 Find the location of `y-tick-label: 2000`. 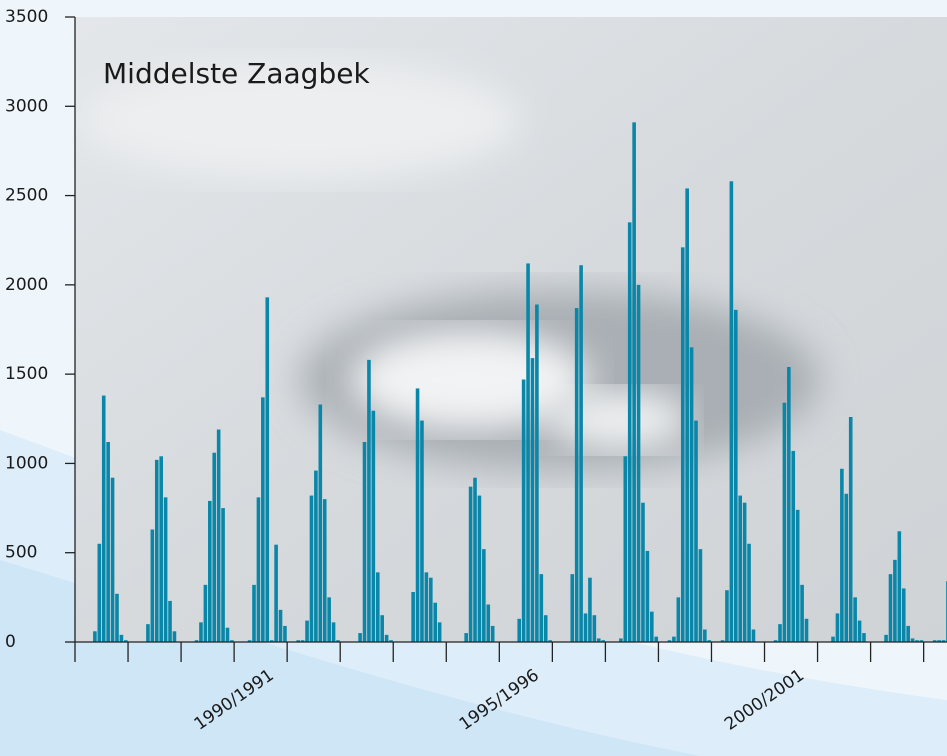

y-tick-label: 2000 is located at coordinates (26, 285).